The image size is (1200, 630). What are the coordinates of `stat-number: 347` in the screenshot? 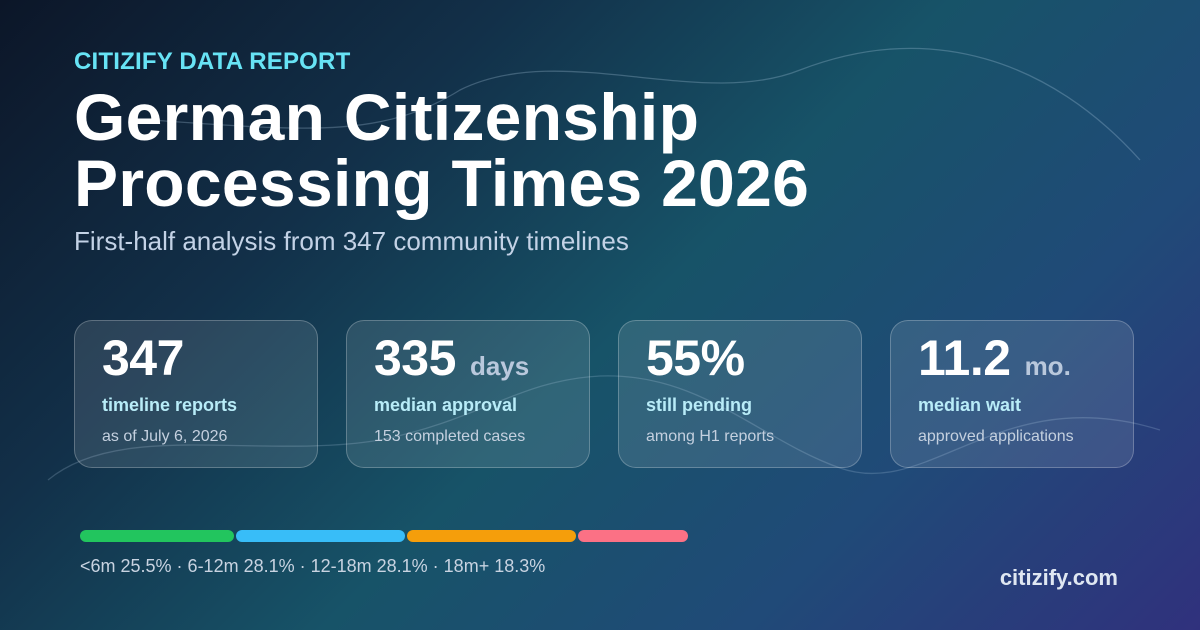 It's located at (143, 358).